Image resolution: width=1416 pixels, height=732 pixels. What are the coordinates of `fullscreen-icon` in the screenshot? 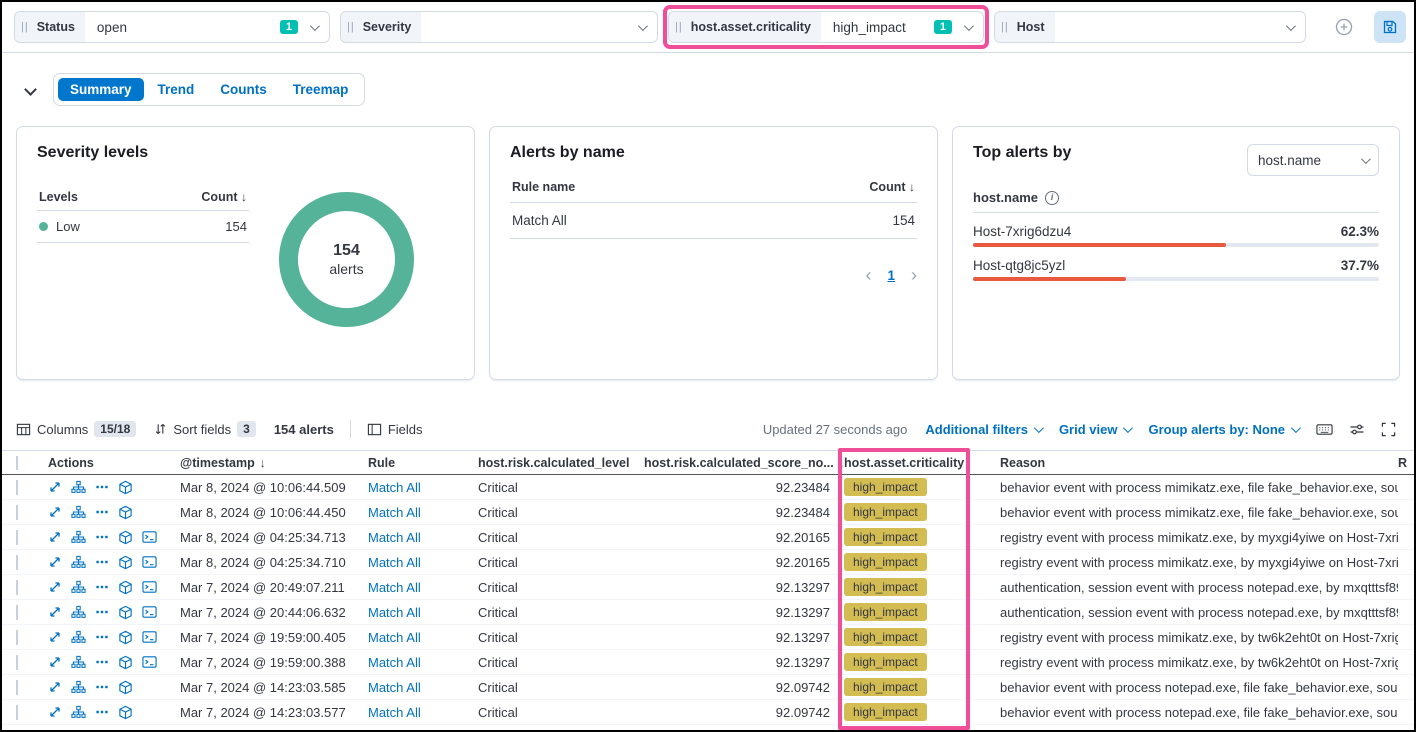 It's located at (1388, 429).